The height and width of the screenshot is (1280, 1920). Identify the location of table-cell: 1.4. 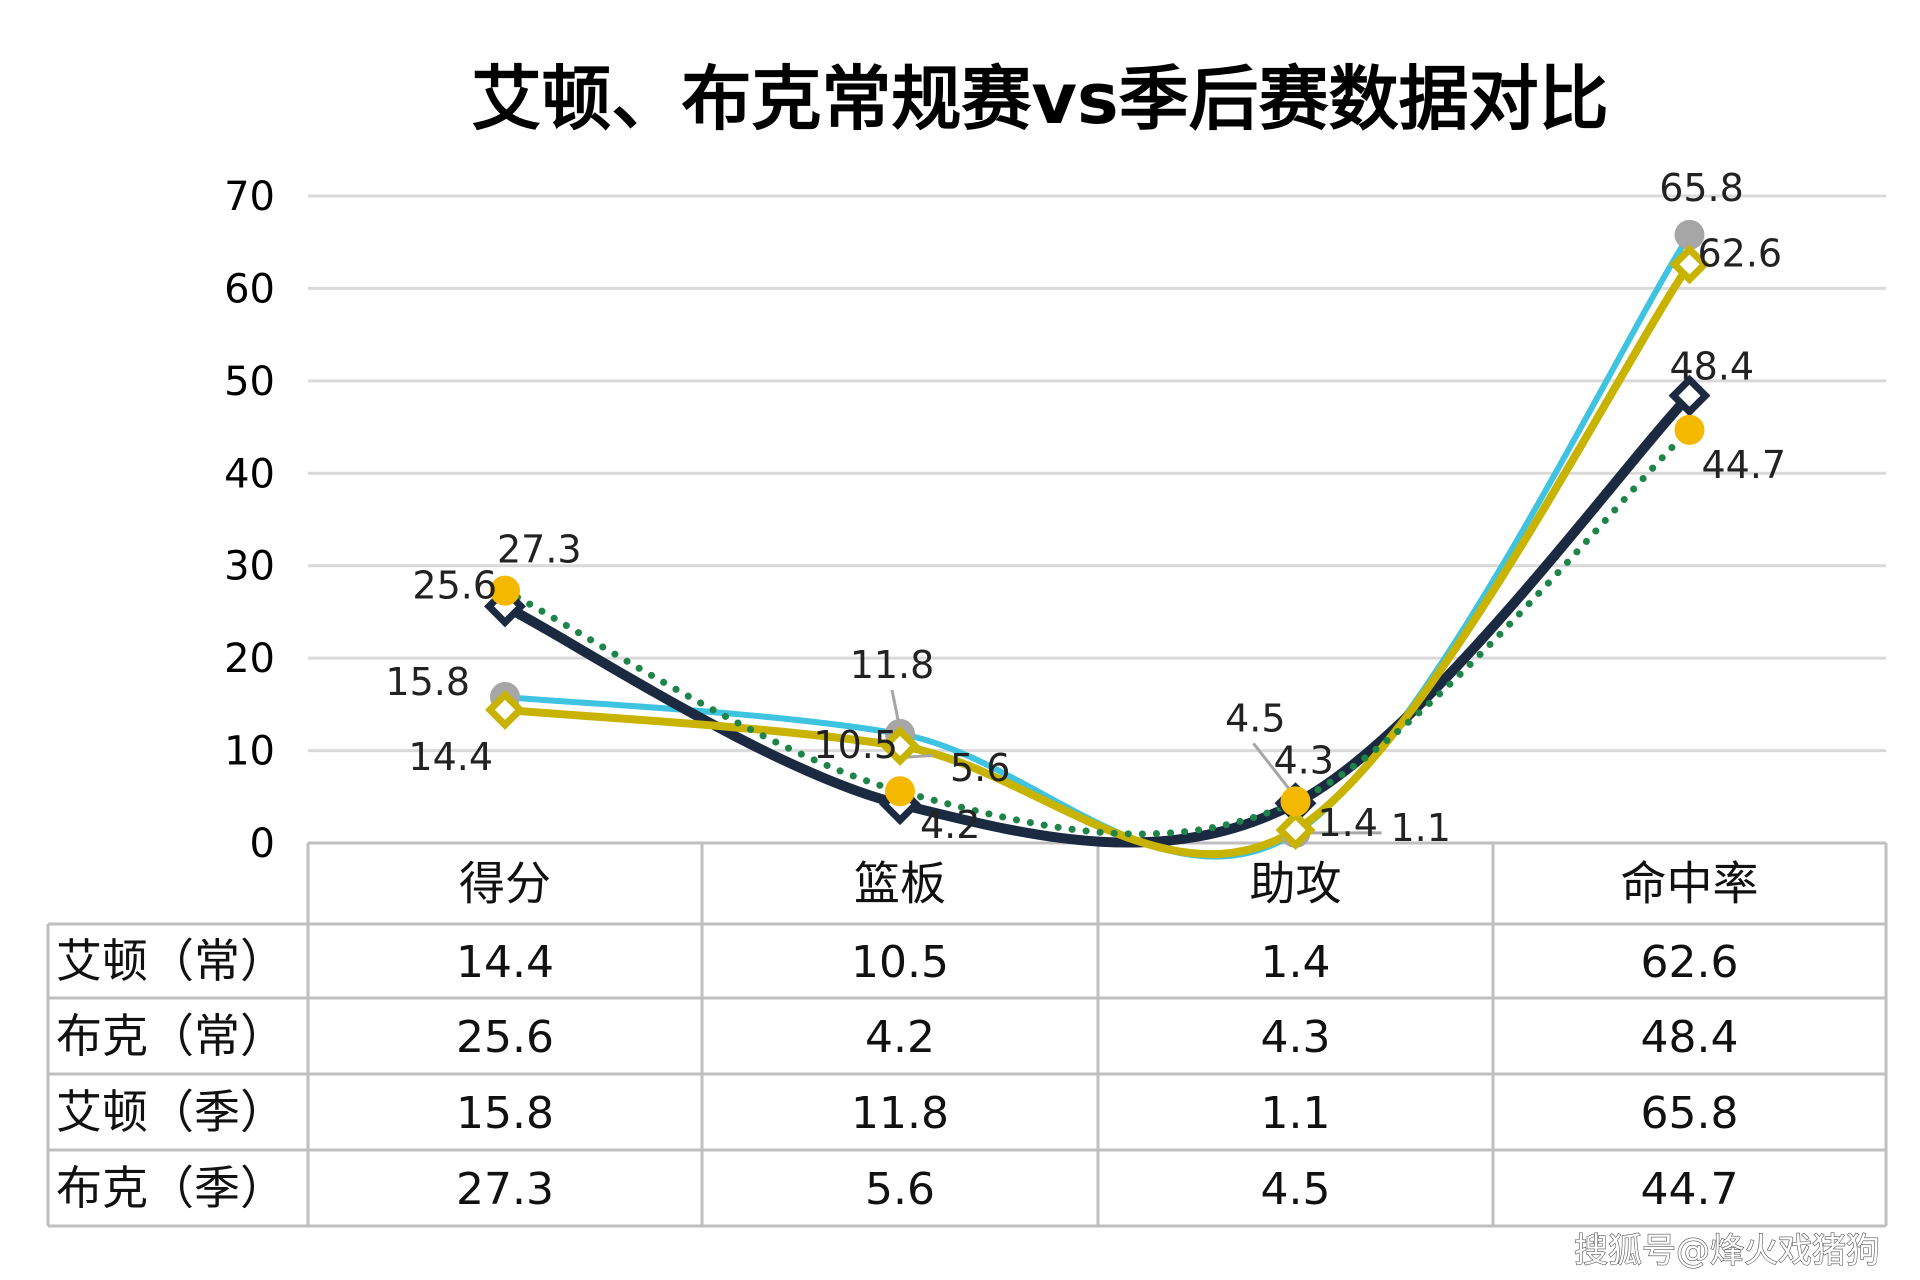
(1296, 962).